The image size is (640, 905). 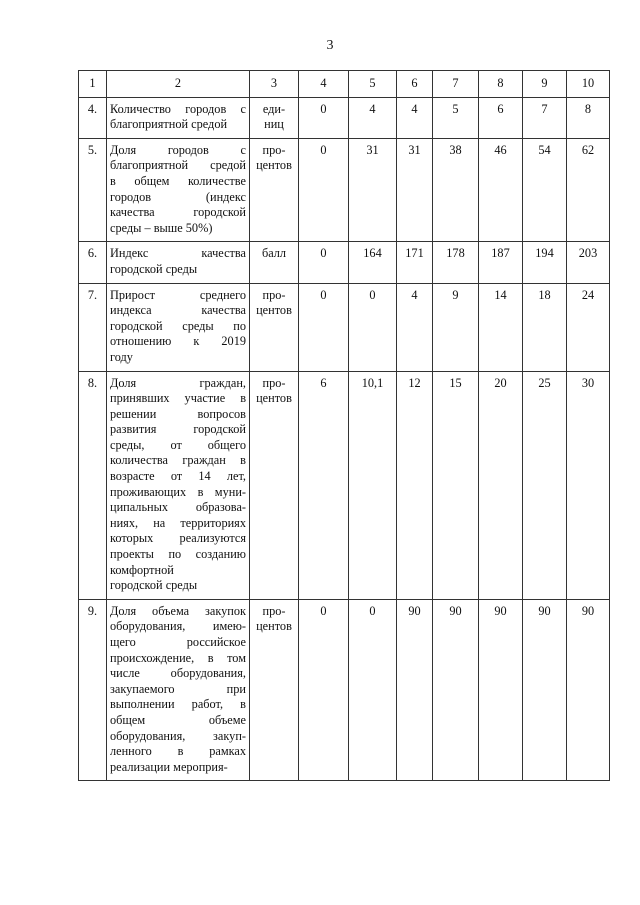 What do you see at coordinates (178, 108) in the screenshot?
I see `indicator-name-line: Количество городов с` at bounding box center [178, 108].